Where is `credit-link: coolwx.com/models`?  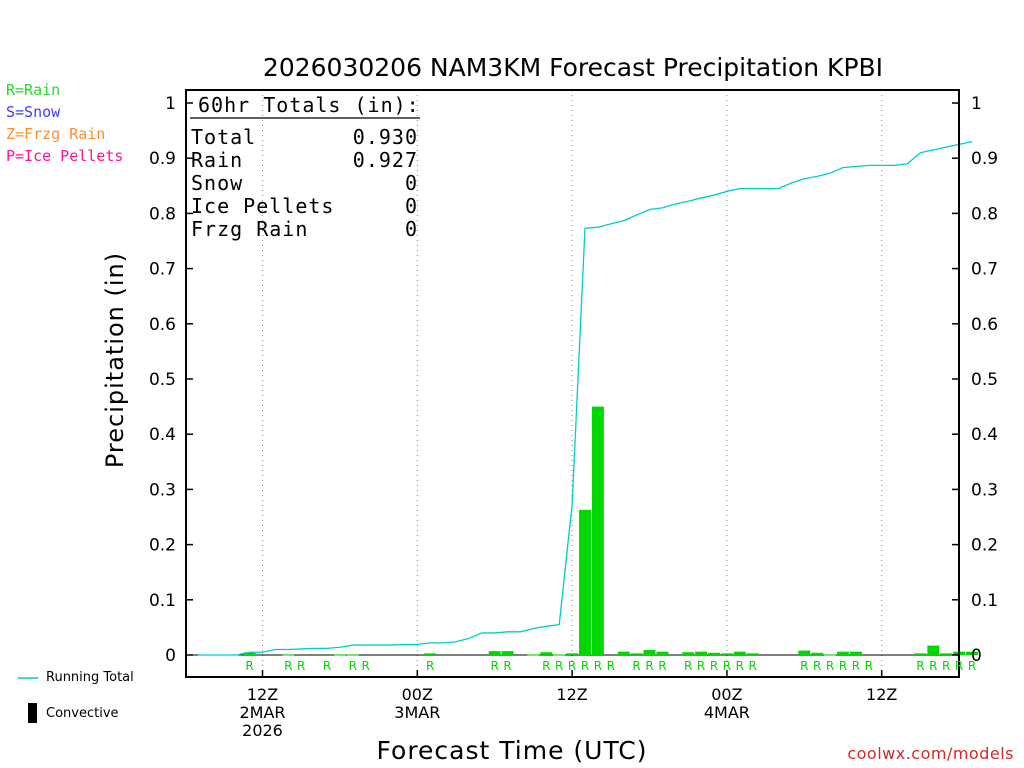 credit-link: coolwx.com/models is located at coordinates (930, 753).